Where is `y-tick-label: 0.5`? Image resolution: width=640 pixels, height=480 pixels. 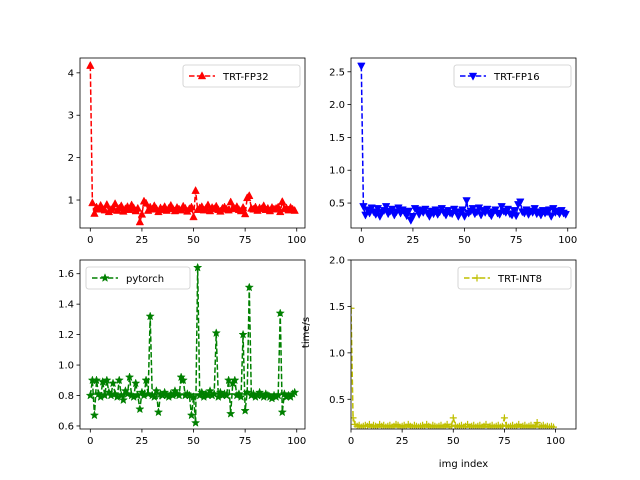
y-tick-label: 0.5 is located at coordinates (337, 400).